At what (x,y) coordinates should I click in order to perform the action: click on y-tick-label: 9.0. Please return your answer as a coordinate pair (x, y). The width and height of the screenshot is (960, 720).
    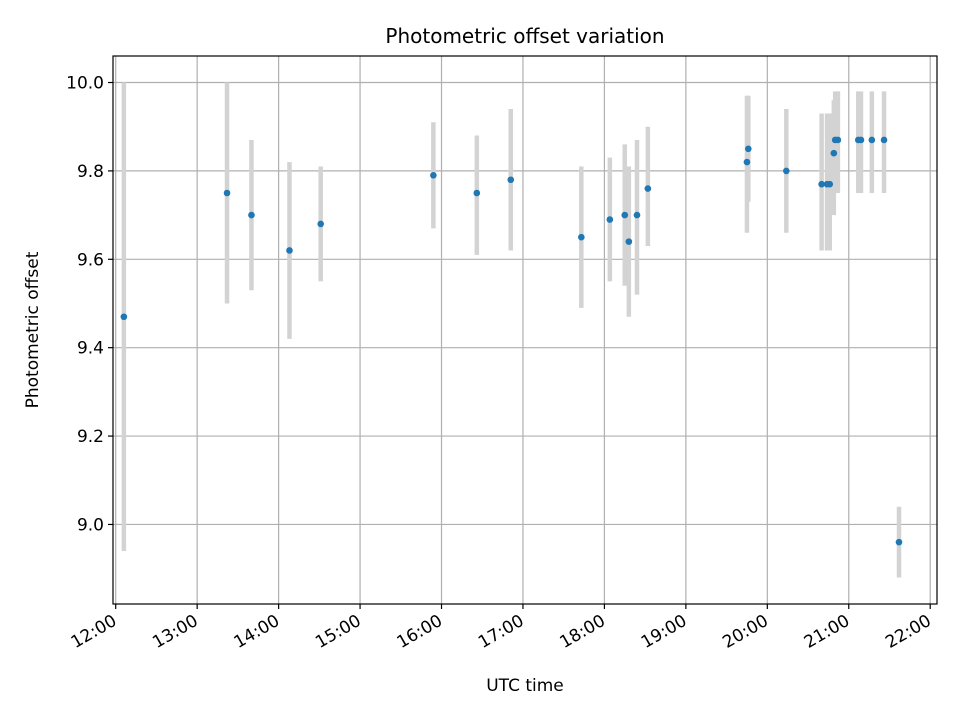
    Looking at the image, I should click on (90, 525).